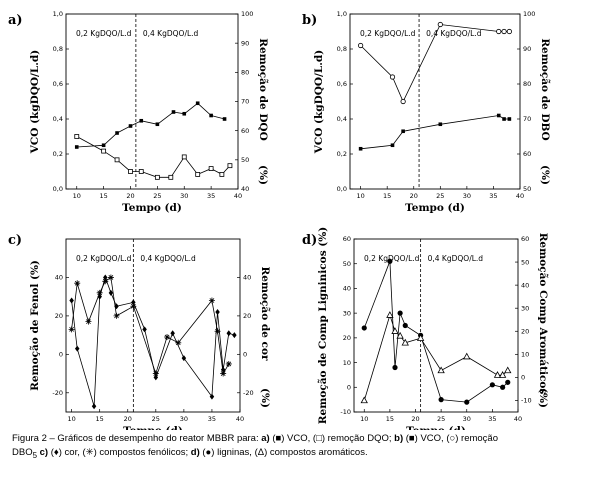 The width and height of the screenshot is (606, 480). I want to click on y-left-tick-label: 0,4, so click(58, 119).